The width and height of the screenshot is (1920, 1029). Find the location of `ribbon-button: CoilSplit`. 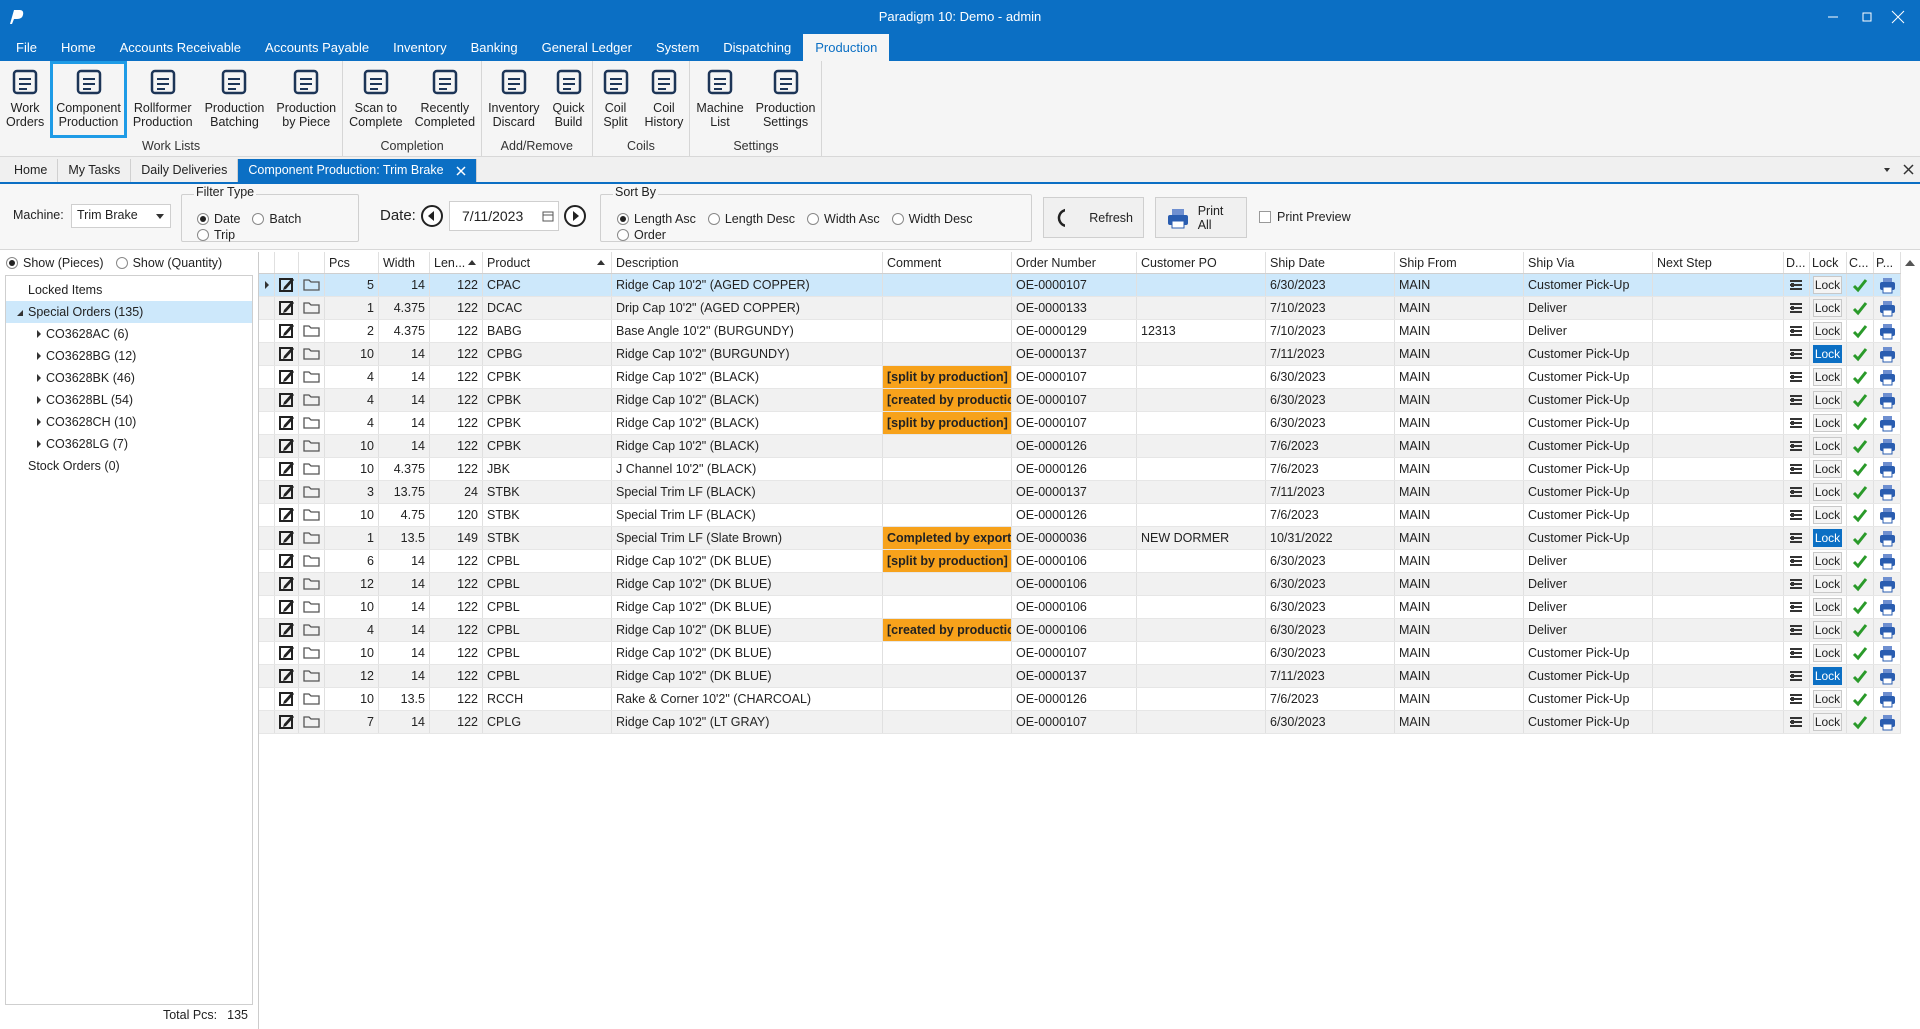

ribbon-button: CoilSplit is located at coordinates (616, 99).